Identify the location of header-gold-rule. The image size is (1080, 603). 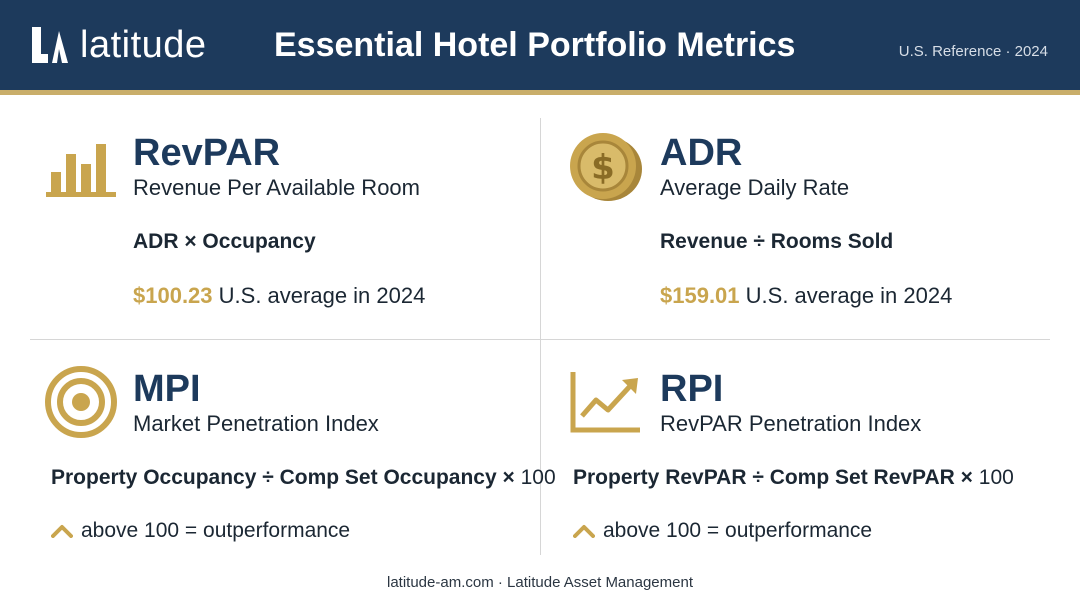
(540, 92).